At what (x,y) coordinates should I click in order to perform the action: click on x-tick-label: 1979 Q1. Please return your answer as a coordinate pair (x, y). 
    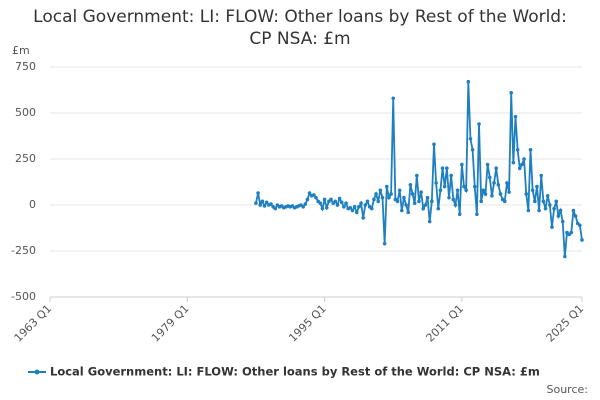
    Looking at the image, I should click on (170, 323).